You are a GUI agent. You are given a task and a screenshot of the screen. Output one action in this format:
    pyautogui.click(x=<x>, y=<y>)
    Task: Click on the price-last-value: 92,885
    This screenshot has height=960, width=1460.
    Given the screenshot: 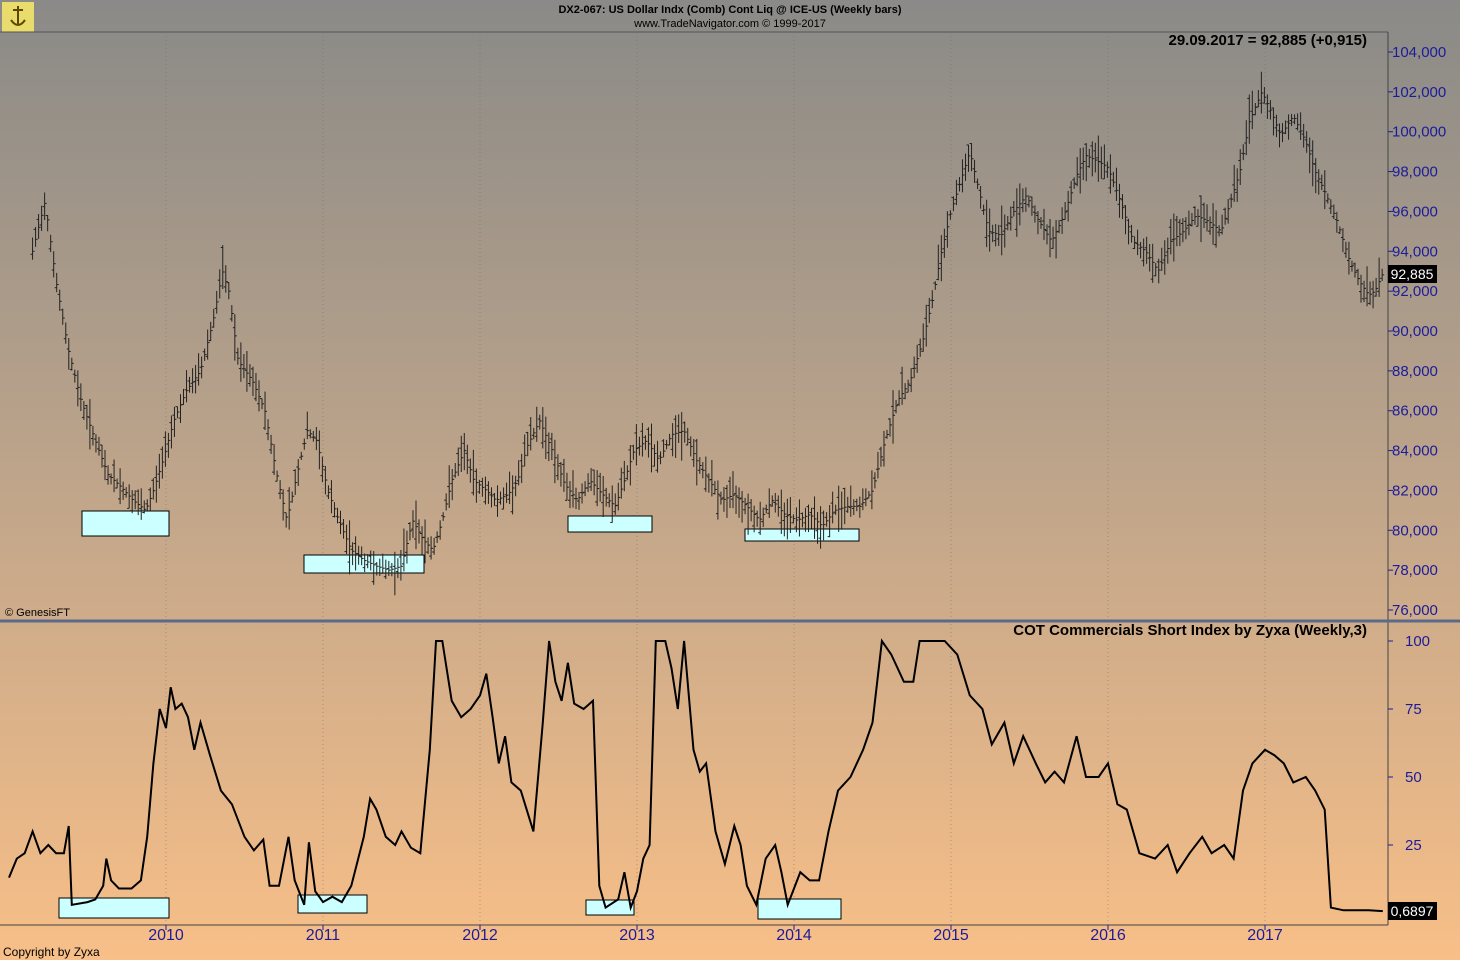 What is the action you would take?
    pyautogui.click(x=1412, y=274)
    